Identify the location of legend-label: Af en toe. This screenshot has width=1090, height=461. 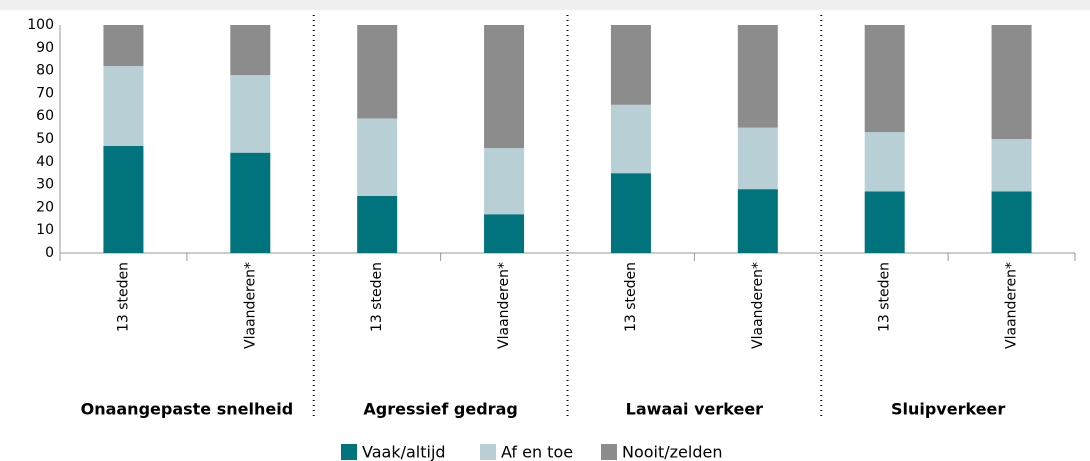
(537, 452).